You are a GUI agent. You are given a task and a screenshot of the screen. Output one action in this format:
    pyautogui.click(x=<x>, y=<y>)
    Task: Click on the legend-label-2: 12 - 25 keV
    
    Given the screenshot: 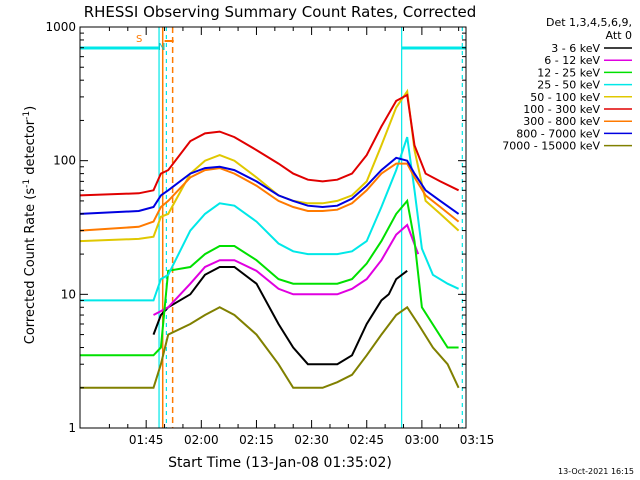 What is the action you would take?
    pyautogui.click(x=568, y=72)
    